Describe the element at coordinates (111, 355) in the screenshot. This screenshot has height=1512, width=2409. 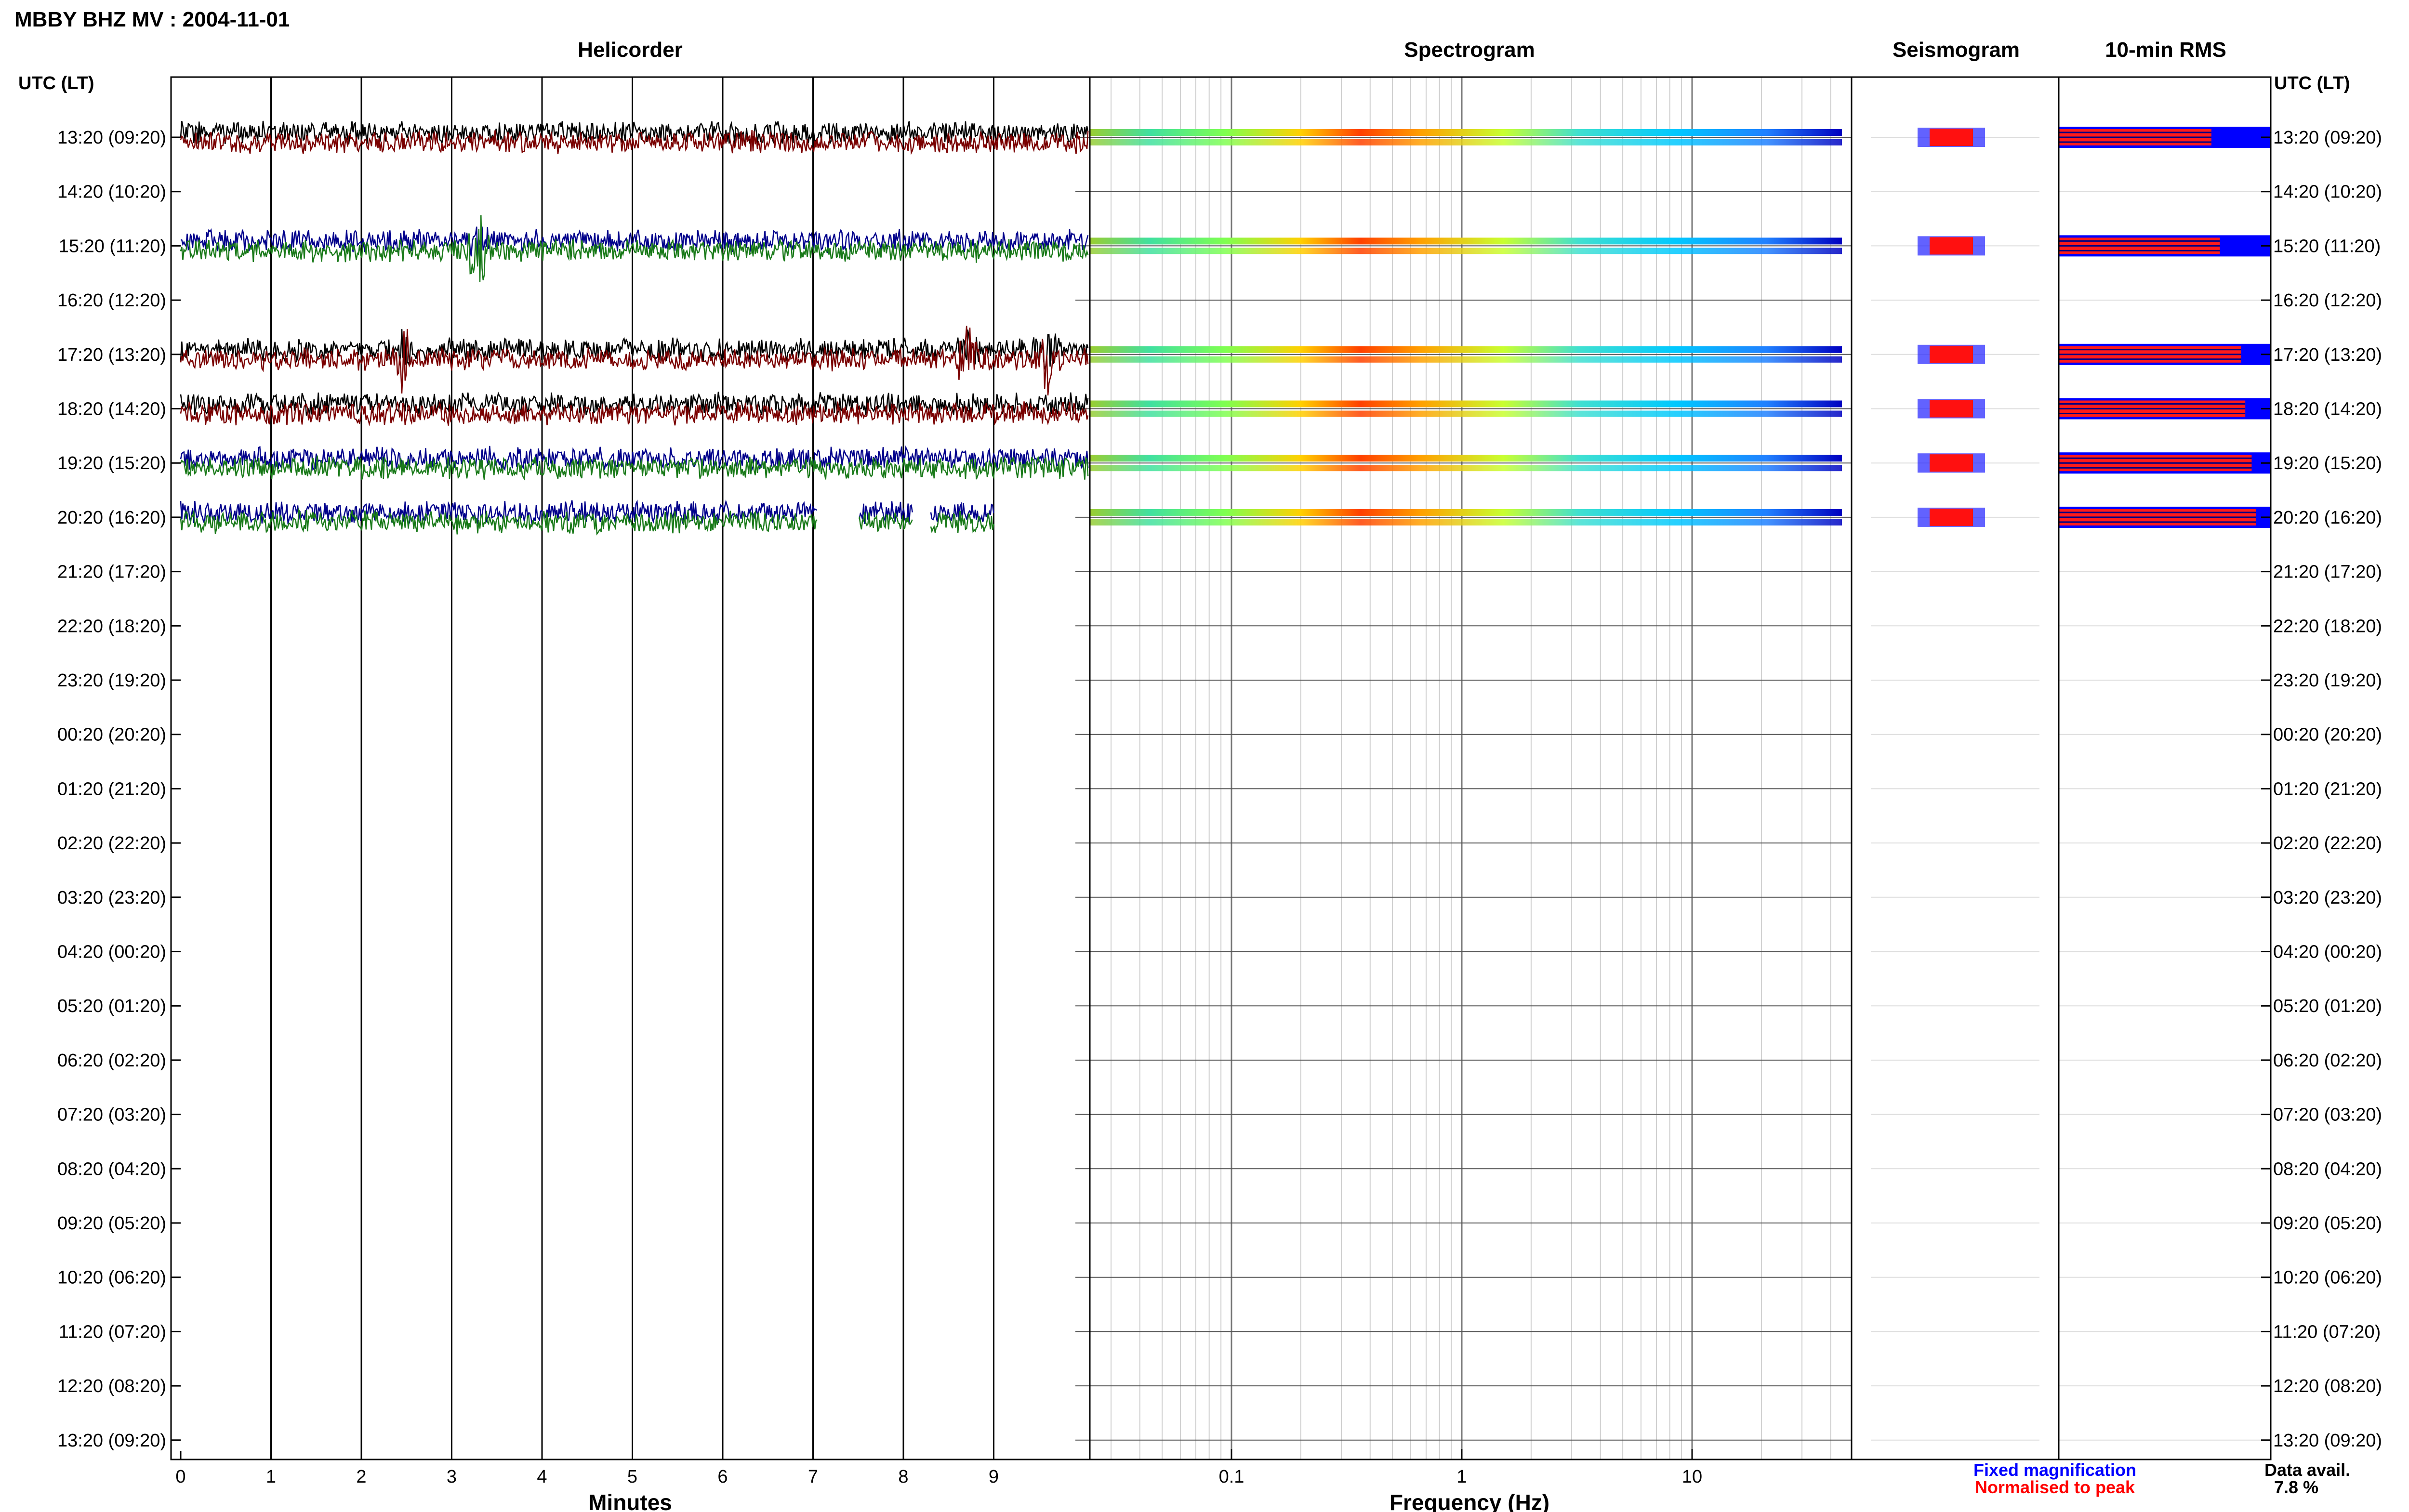
I see `time-label-left: 17:20 (13:20)` at that location.